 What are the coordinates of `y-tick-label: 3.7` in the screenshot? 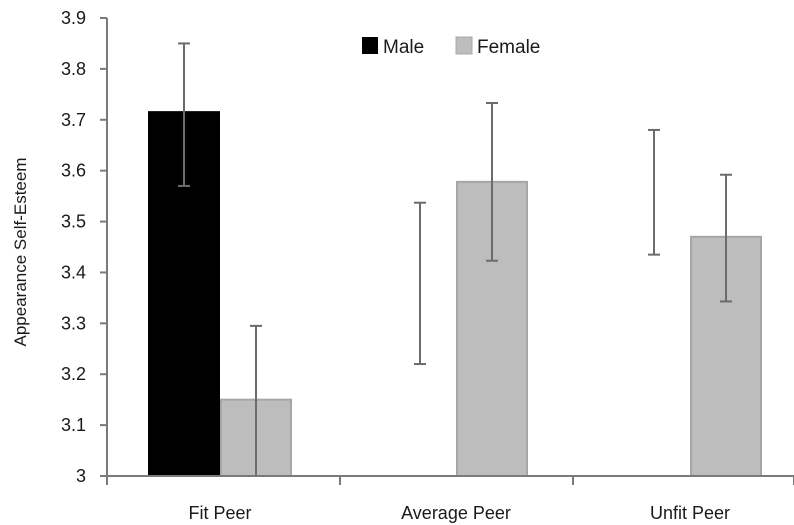 It's located at (73, 120).